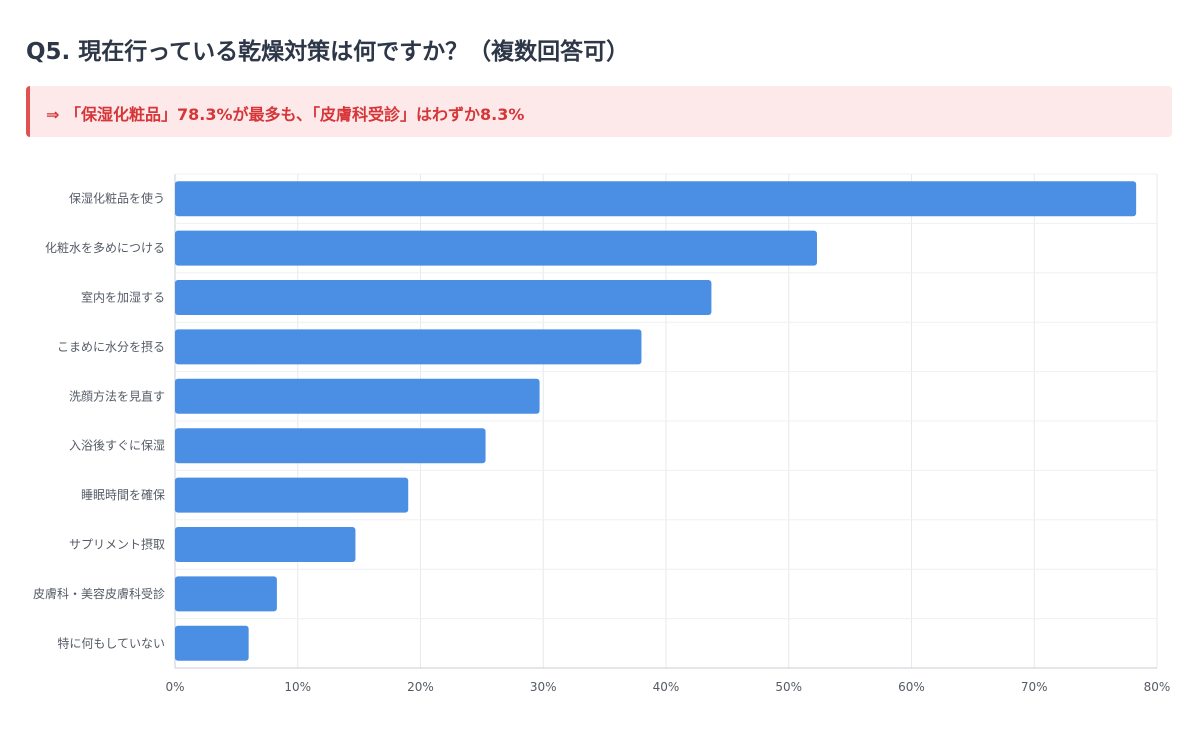 This screenshot has height=754, width=1200. Describe the element at coordinates (543, 687) in the screenshot. I see `x-tick-label: 30%` at that location.